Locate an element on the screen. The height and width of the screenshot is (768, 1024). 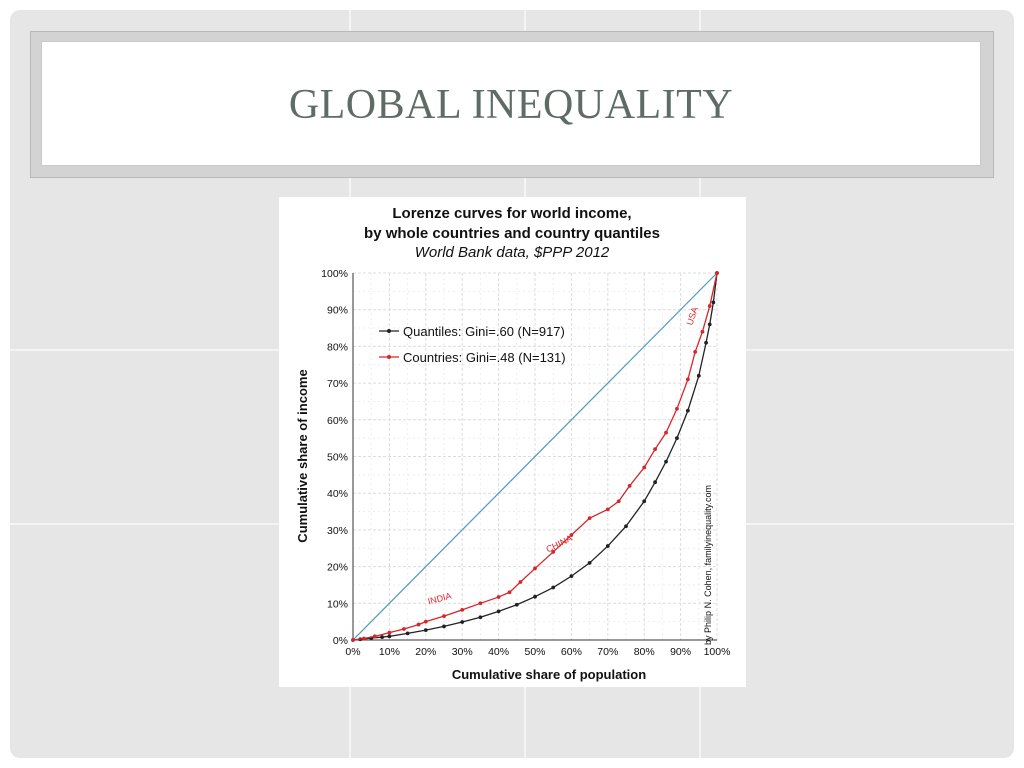
annotation-india: INDIA is located at coordinates (440, 599).